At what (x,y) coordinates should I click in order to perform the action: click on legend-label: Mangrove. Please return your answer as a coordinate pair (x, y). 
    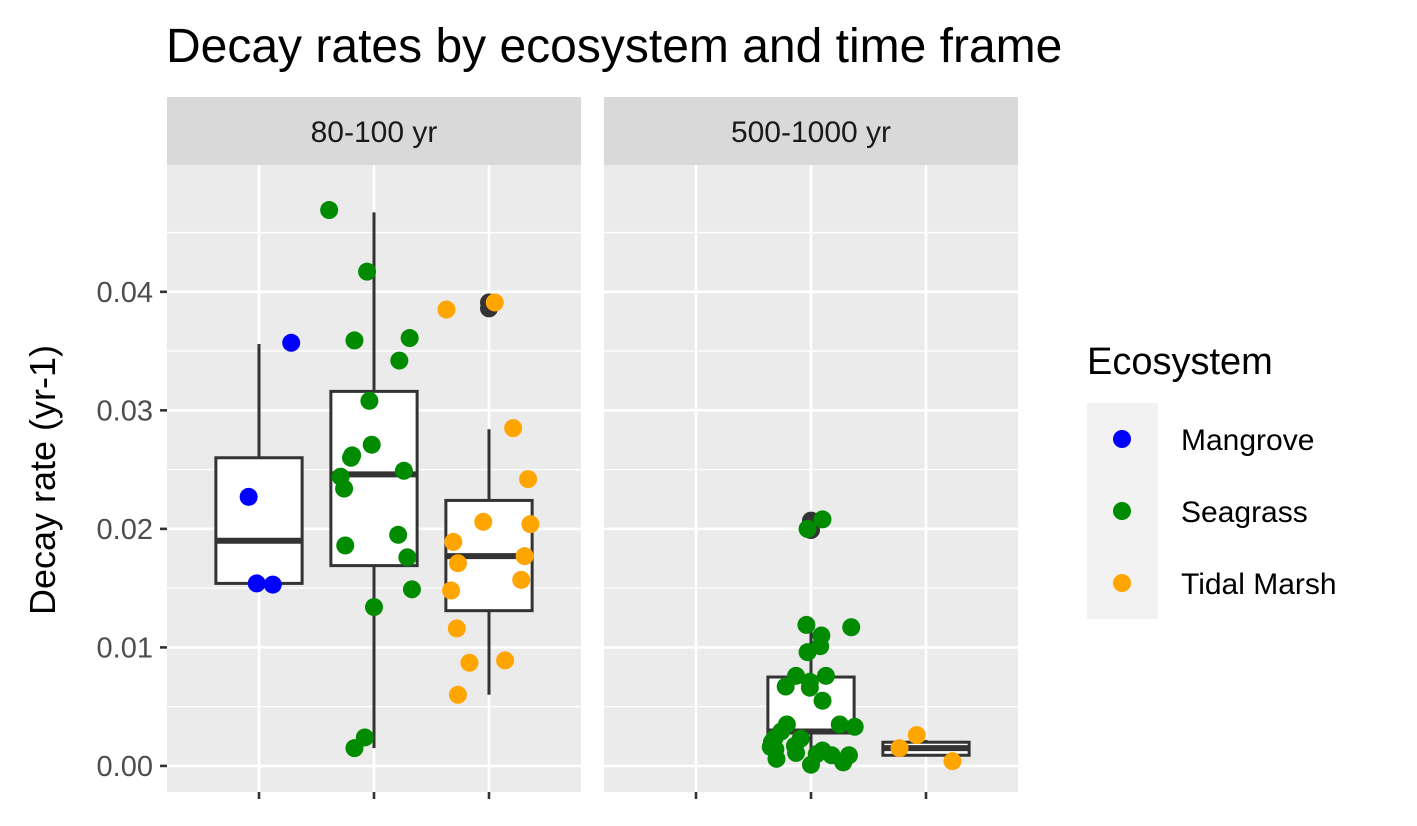
    Looking at the image, I should click on (1247, 440).